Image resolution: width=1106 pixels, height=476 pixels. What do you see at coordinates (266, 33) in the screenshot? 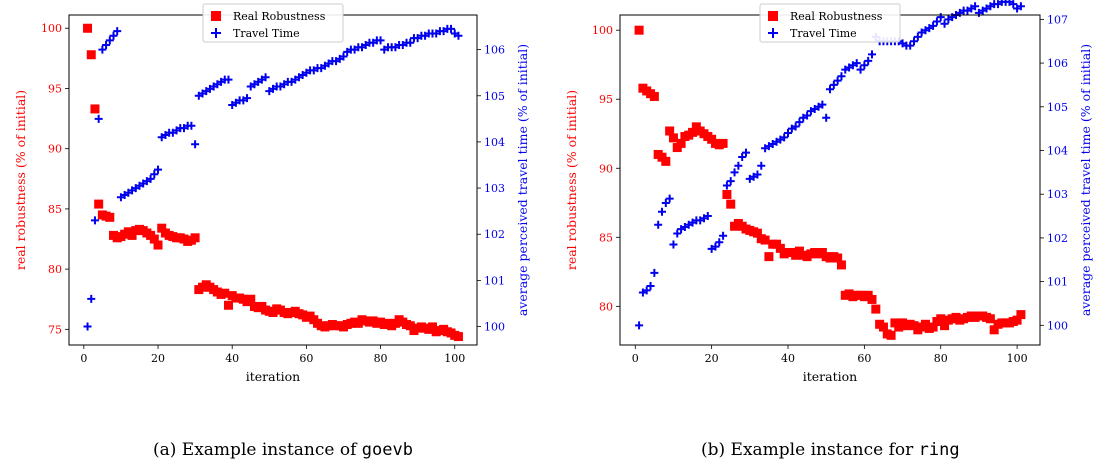
I see `legend-travel-label: Travel Time` at bounding box center [266, 33].